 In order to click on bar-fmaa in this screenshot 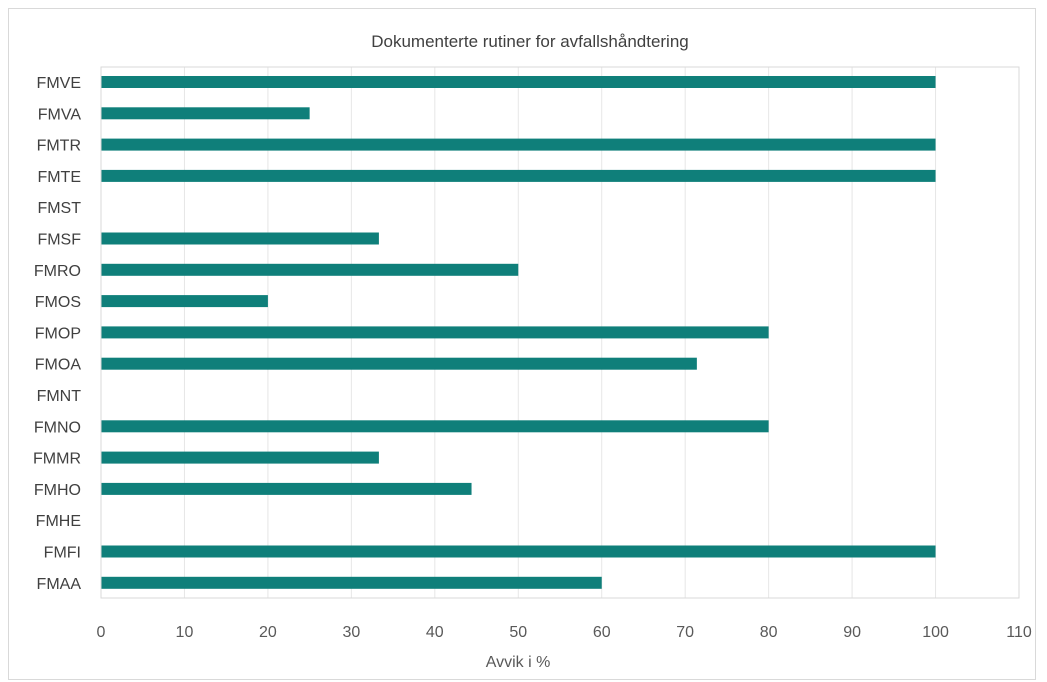, I will do `click(351, 582)`.